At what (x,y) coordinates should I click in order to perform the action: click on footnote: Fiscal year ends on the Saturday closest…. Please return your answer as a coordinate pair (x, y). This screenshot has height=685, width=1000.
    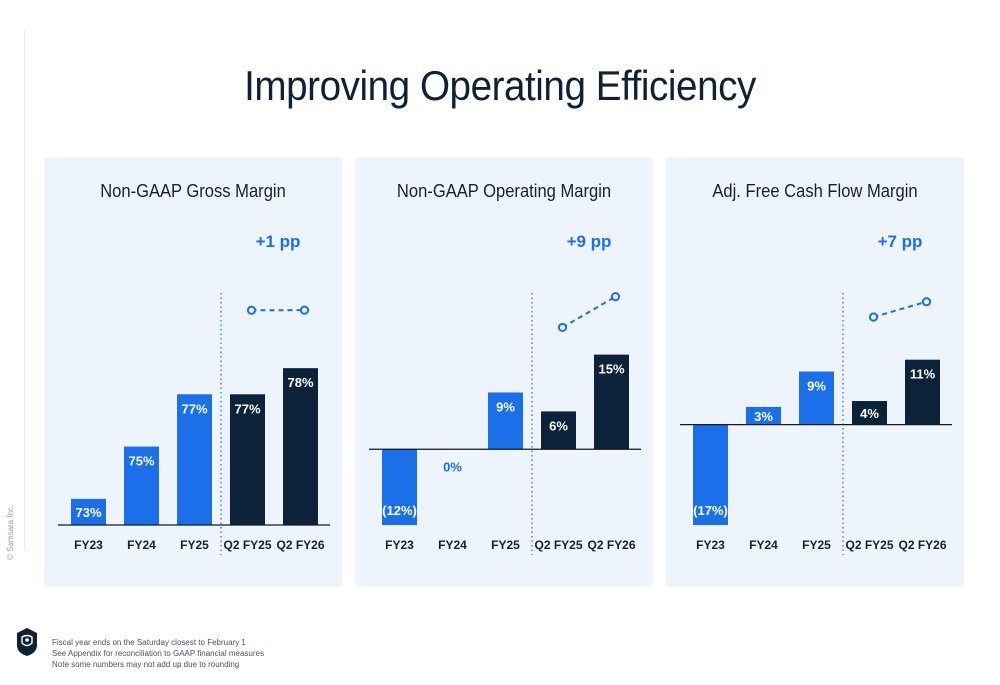
    Looking at the image, I should click on (149, 642).